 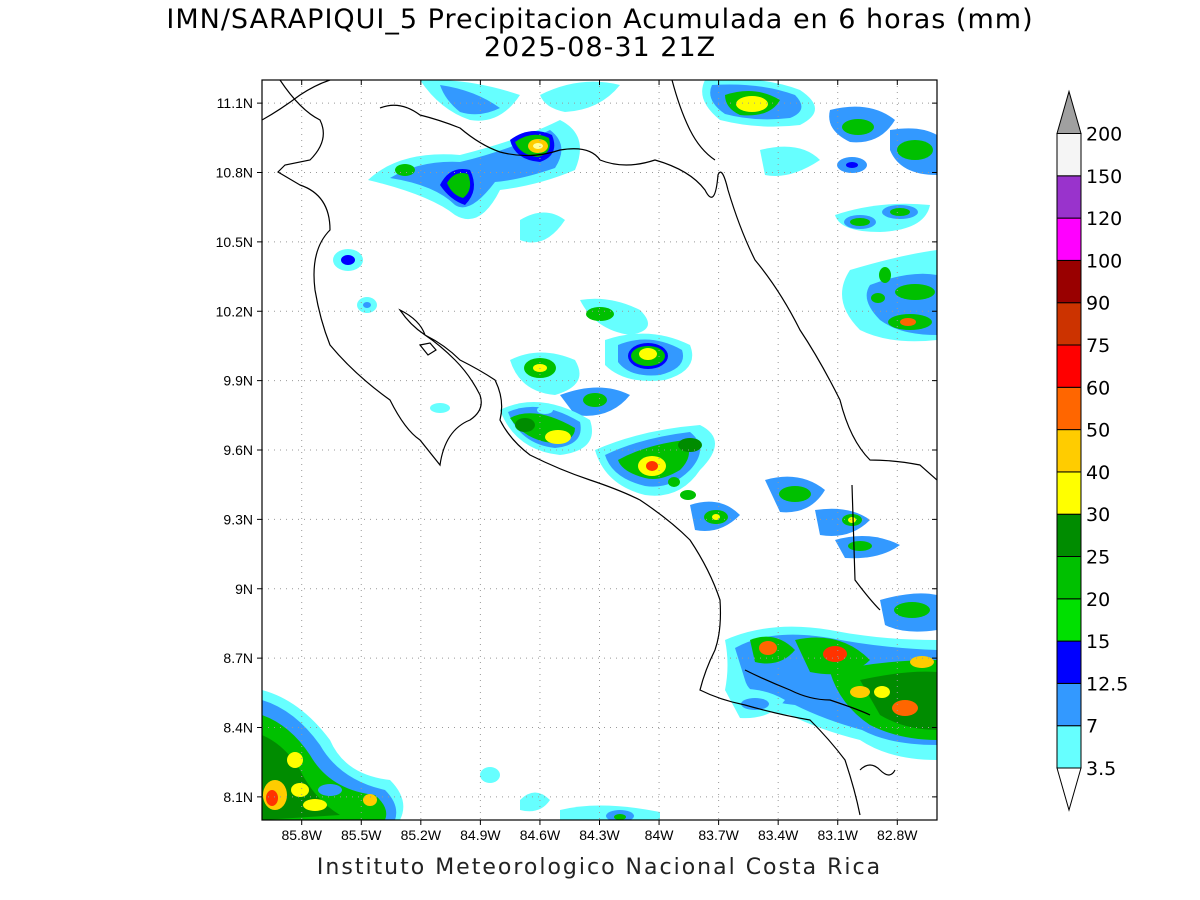 What do you see at coordinates (234, 242) in the screenshot?
I see `lat-tick-label: 10.5N` at bounding box center [234, 242].